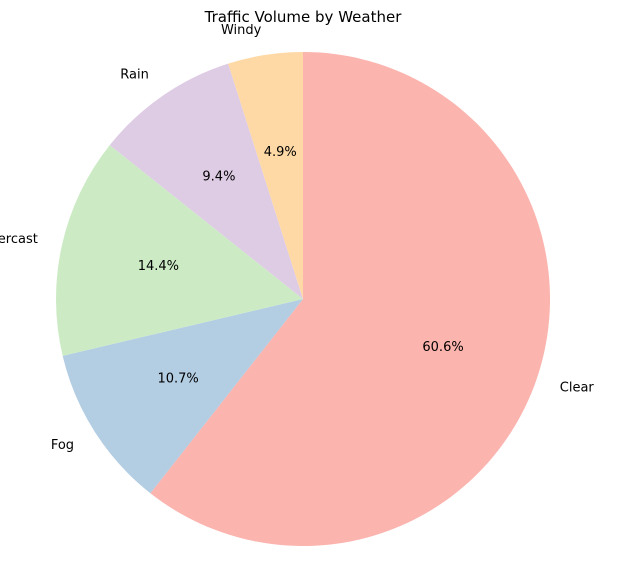 Image resolution: width=639 pixels, height=579 pixels. Describe the element at coordinates (62, 445) in the screenshot. I see `slice-label-fog: Fog` at that location.